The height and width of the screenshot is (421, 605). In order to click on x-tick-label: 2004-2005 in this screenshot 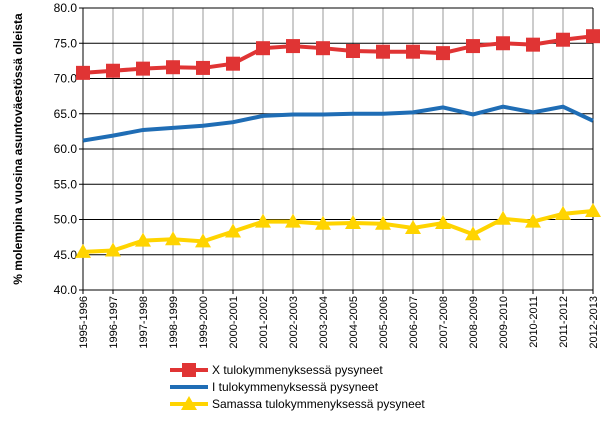, I will do `click(354, 322)`.